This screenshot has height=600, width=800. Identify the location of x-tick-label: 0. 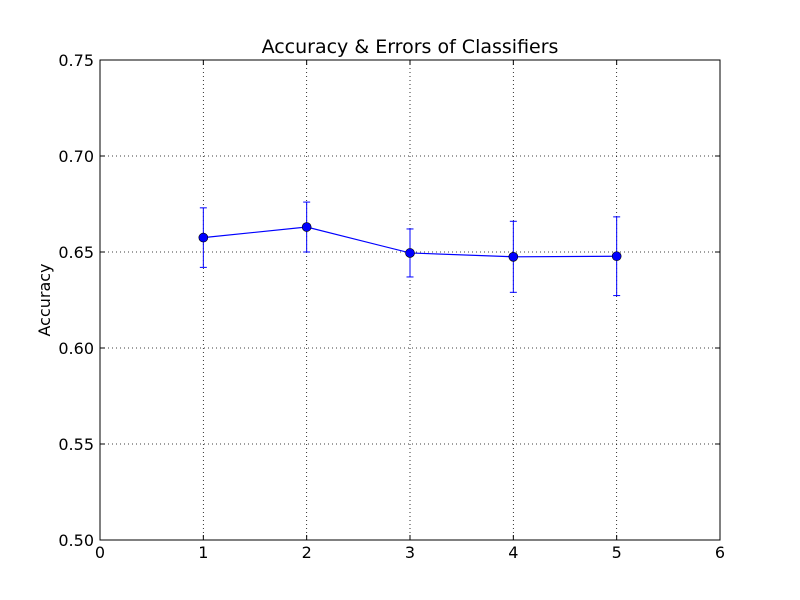
(100, 552).